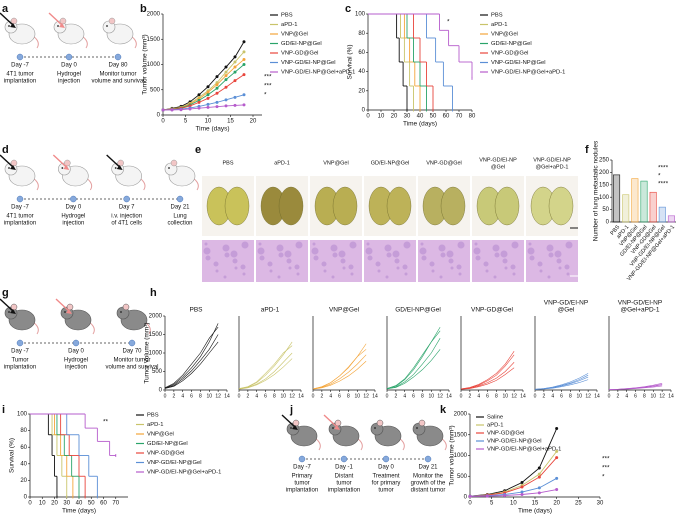 The width and height of the screenshot is (683, 520). I want to click on y-tick-label: 500, so click(155, 90).